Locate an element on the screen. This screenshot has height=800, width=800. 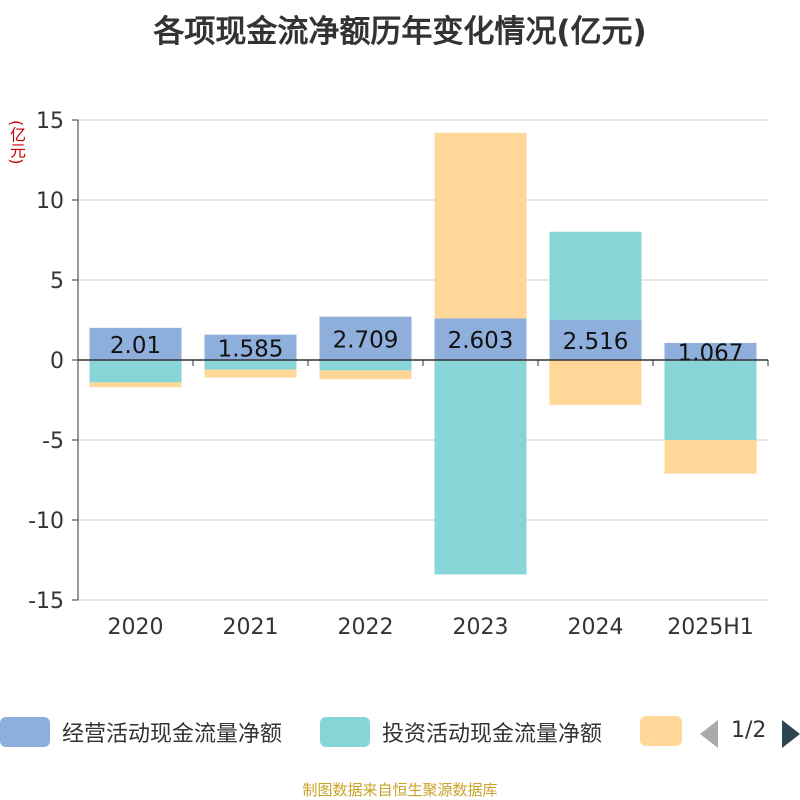
y-tick-label: 10 is located at coordinates (50, 201).